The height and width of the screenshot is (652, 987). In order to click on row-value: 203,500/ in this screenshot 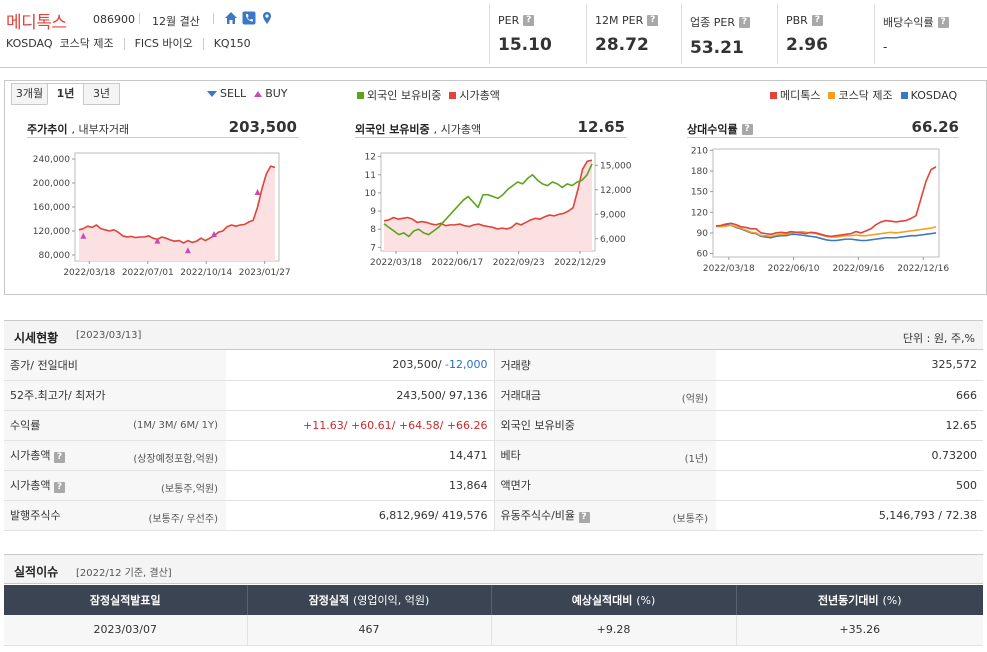, I will do `click(419, 365)`.